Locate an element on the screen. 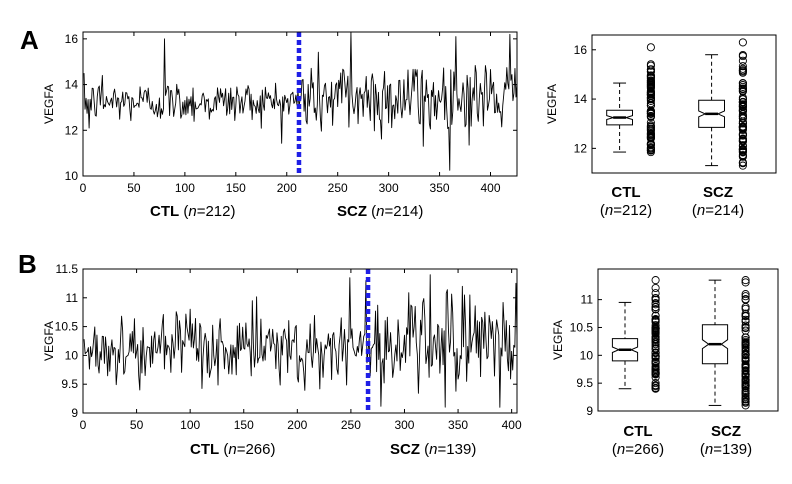 The height and width of the screenshot is (484, 792). caption-n-value: 214 is located at coordinates (727, 210).